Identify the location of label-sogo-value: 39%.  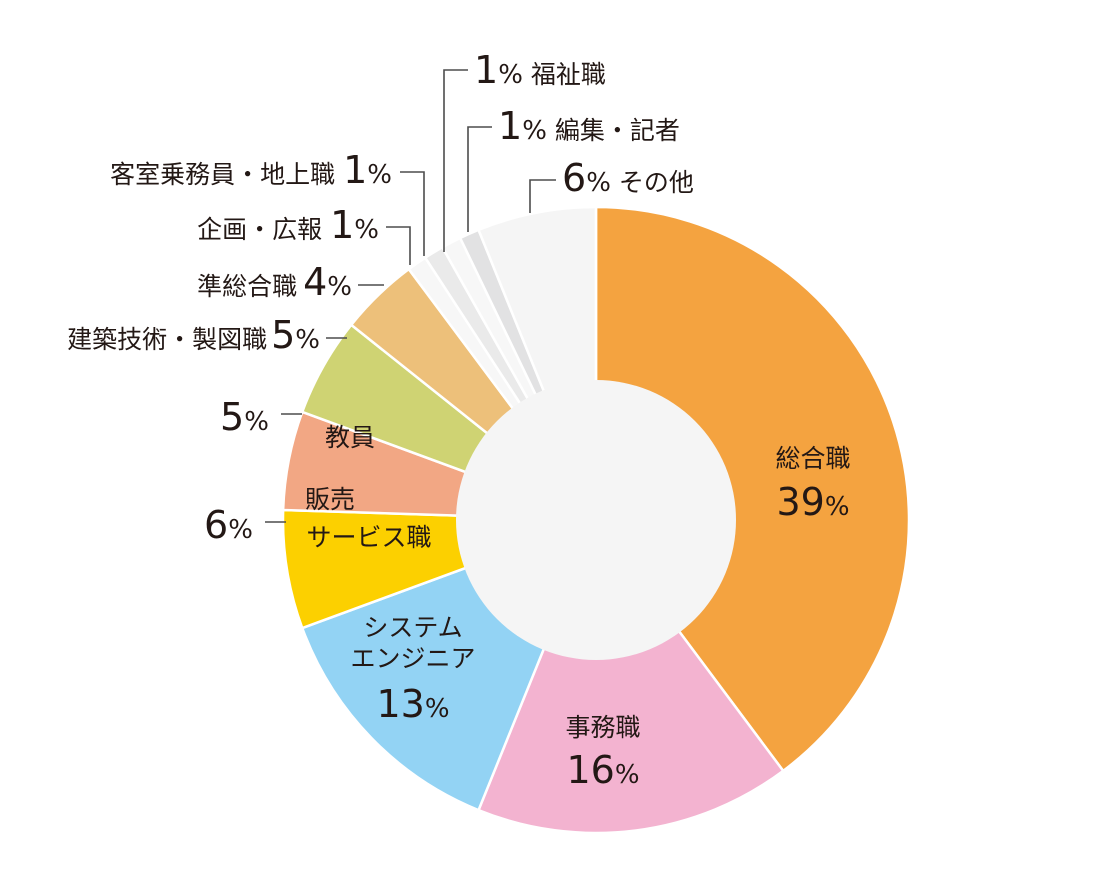
(812, 502).